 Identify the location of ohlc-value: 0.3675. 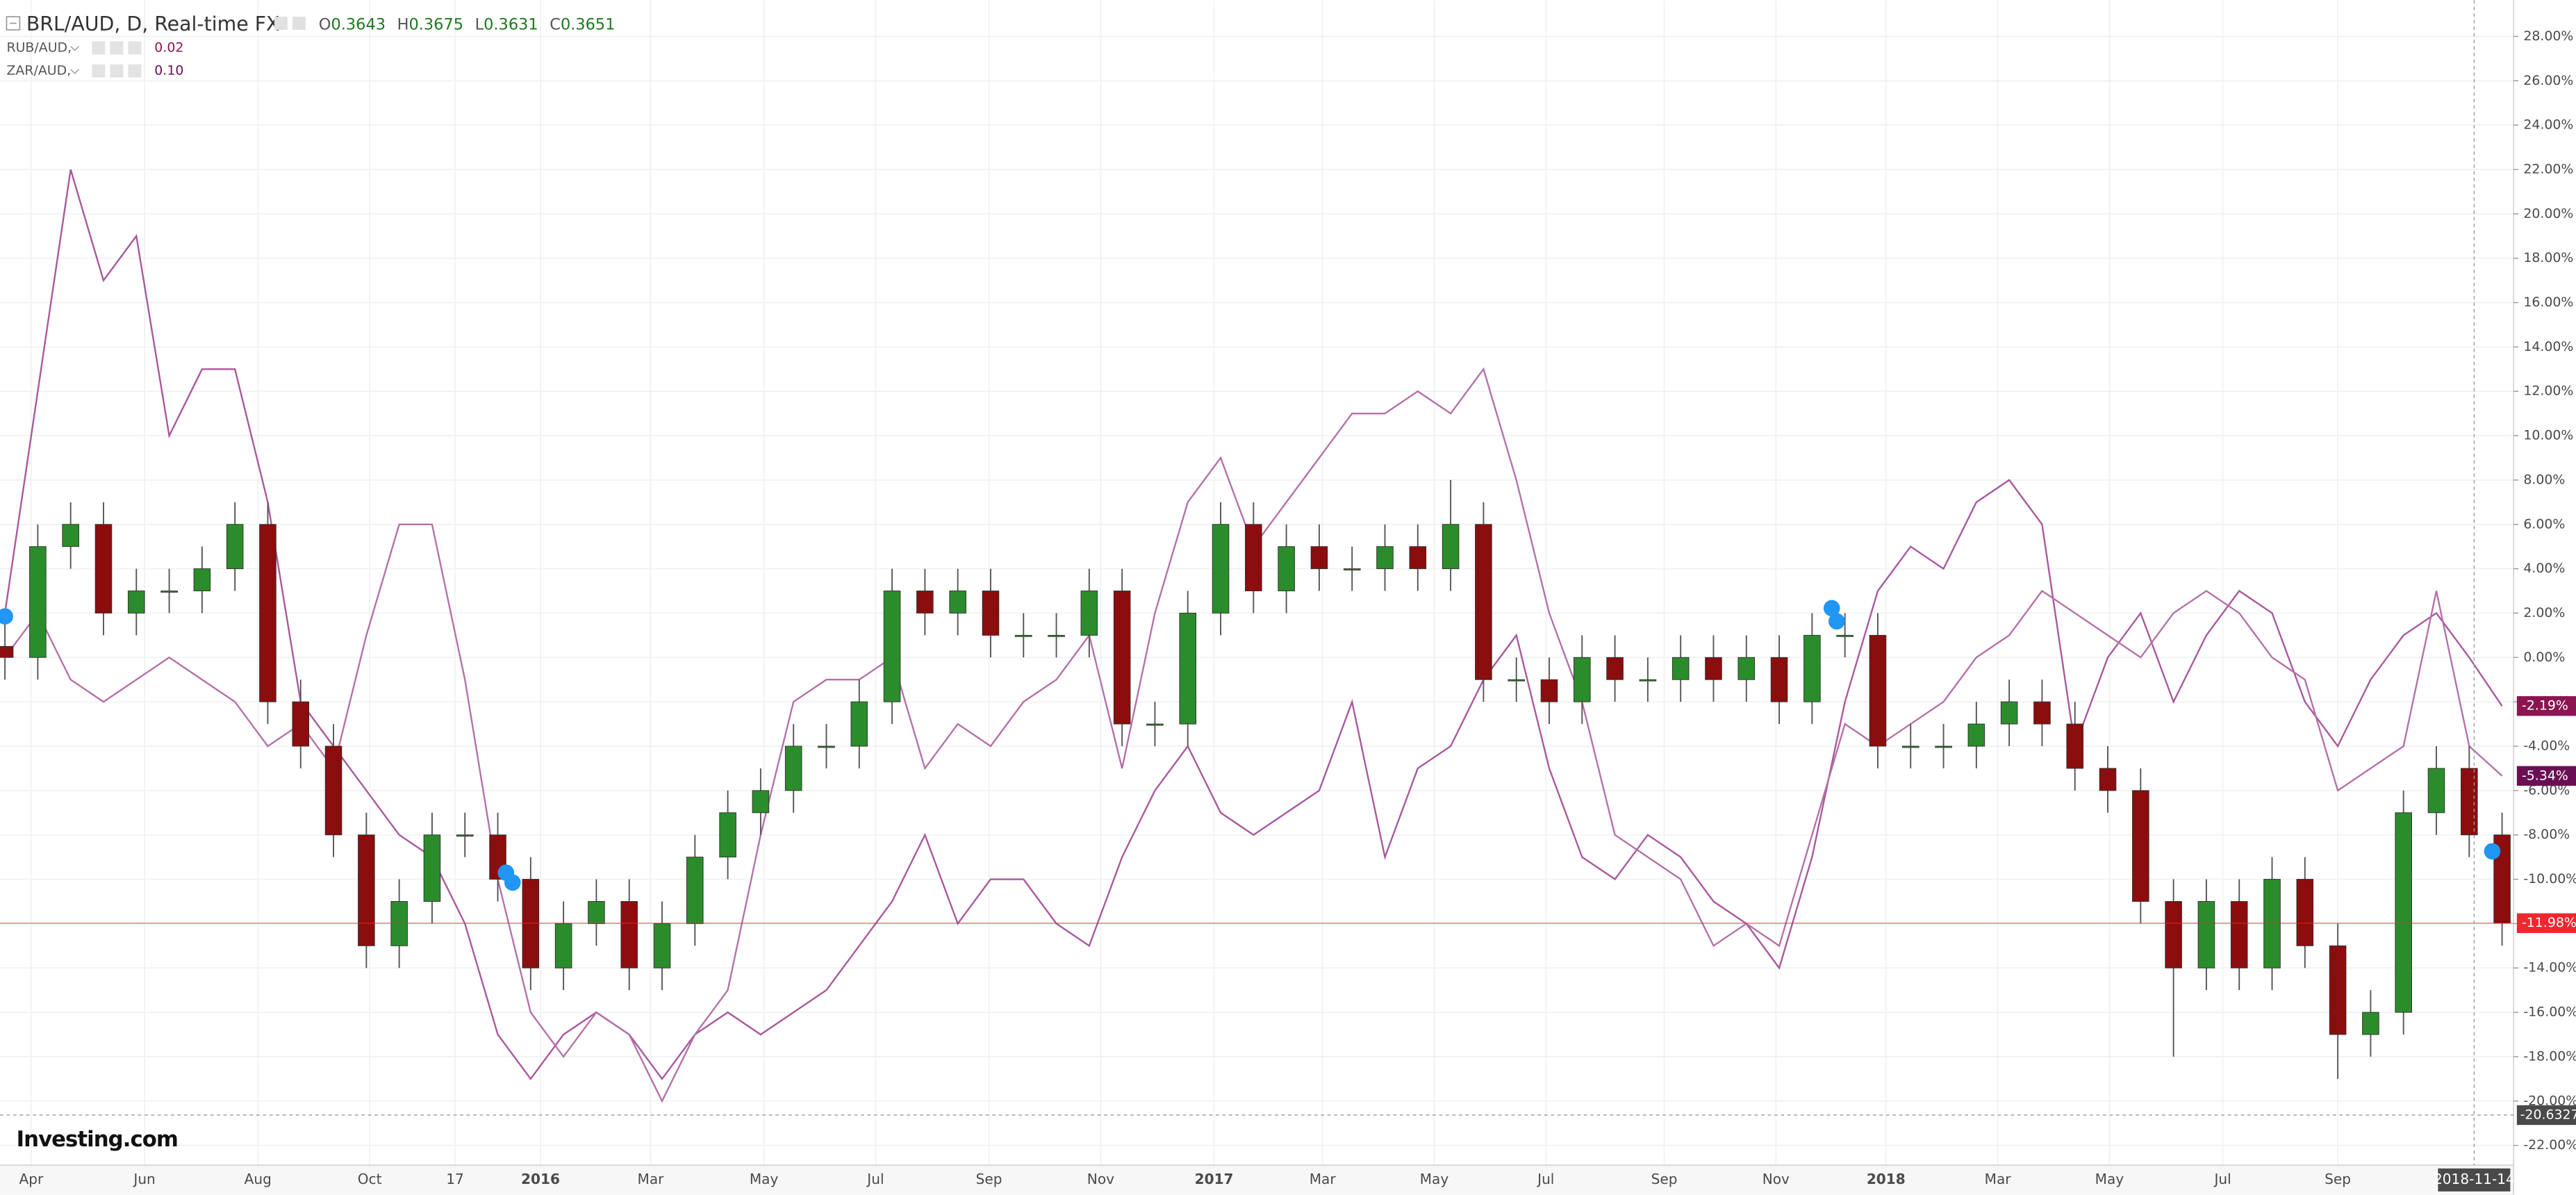
(436, 24).